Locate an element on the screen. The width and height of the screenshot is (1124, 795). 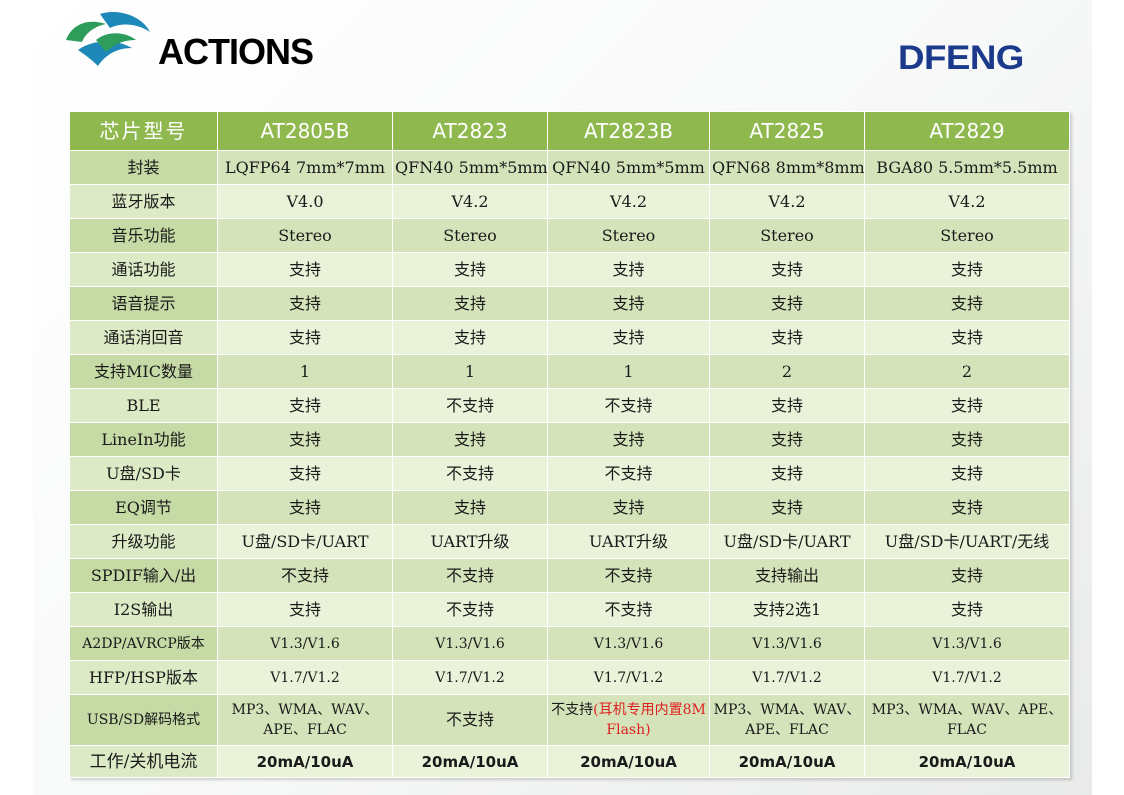
row-label: HFP/HSP版本 is located at coordinates (143, 677).